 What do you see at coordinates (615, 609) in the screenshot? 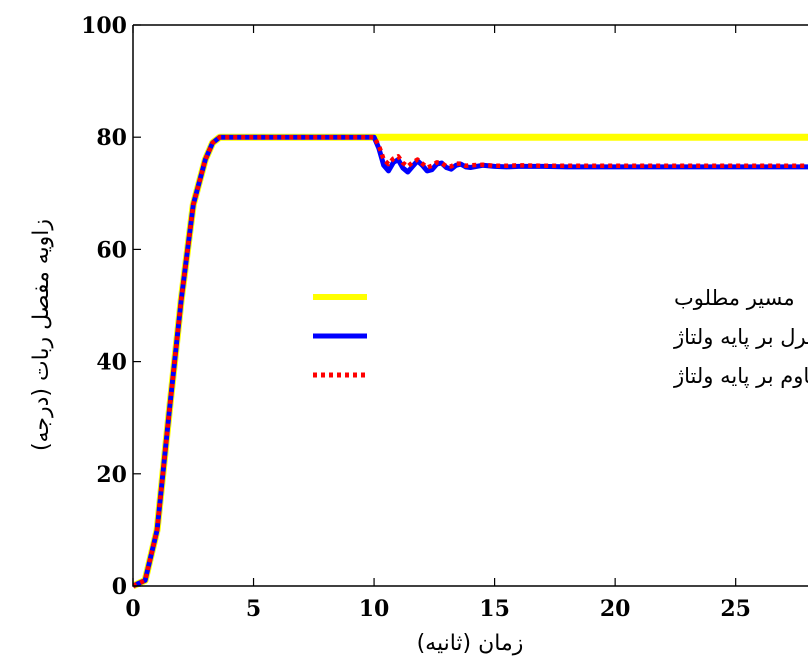
I see `x-tick-label: 20` at bounding box center [615, 609].